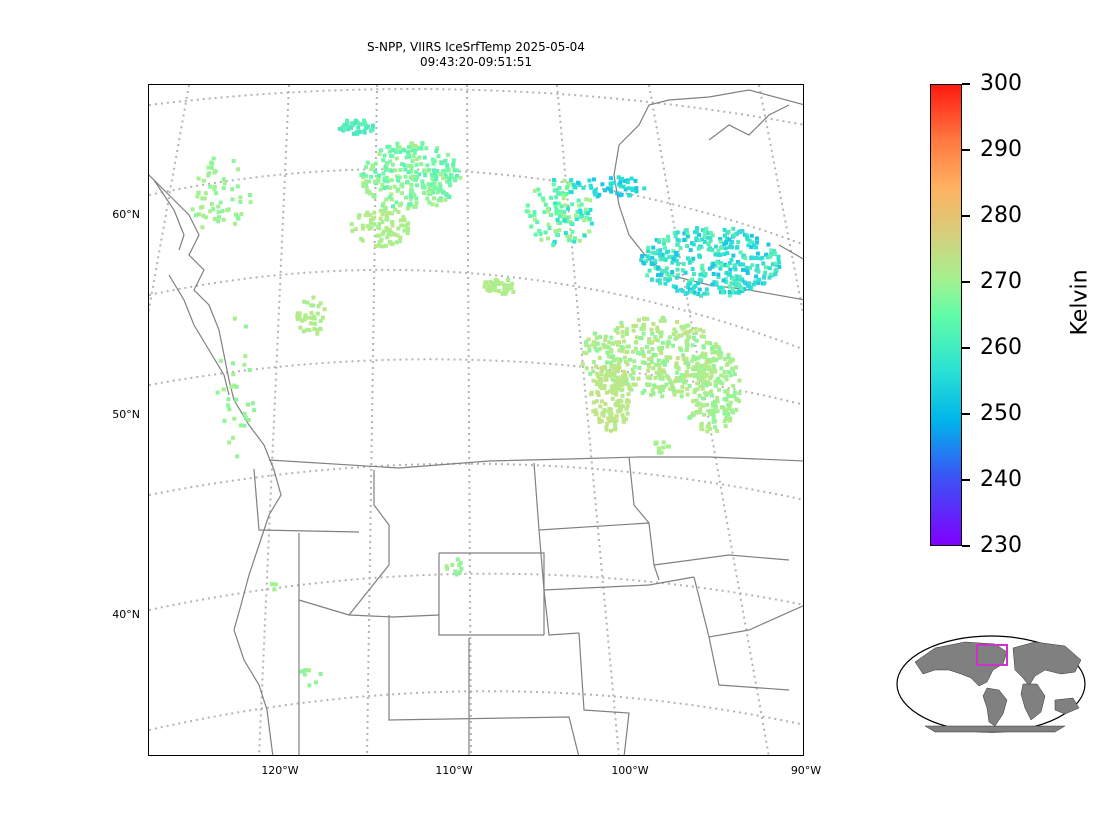 This screenshot has width=1120, height=840. Describe the element at coordinates (1080, 302) in the screenshot. I see `colorbar-label: Kelvin` at that location.